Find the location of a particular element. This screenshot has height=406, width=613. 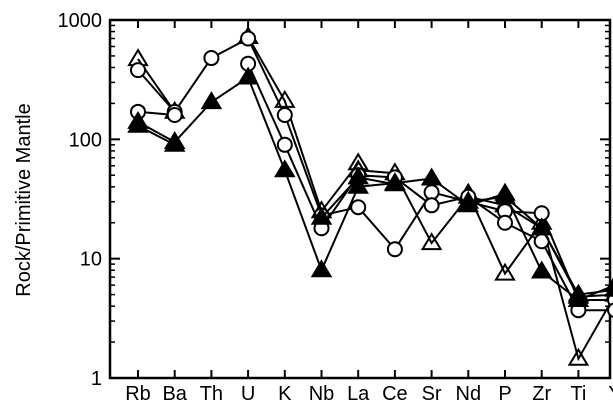

x-tick-label: Ce is located at coordinates (395, 394).